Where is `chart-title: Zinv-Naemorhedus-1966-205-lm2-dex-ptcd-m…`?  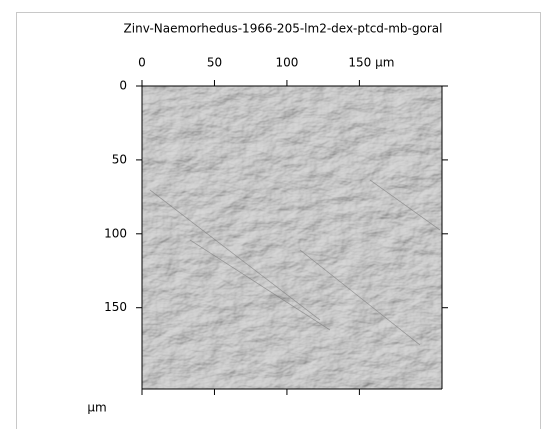
chart-title: Zinv-Naemorhedus-1966-205-lm2-dex-ptcd-m… is located at coordinates (283, 29).